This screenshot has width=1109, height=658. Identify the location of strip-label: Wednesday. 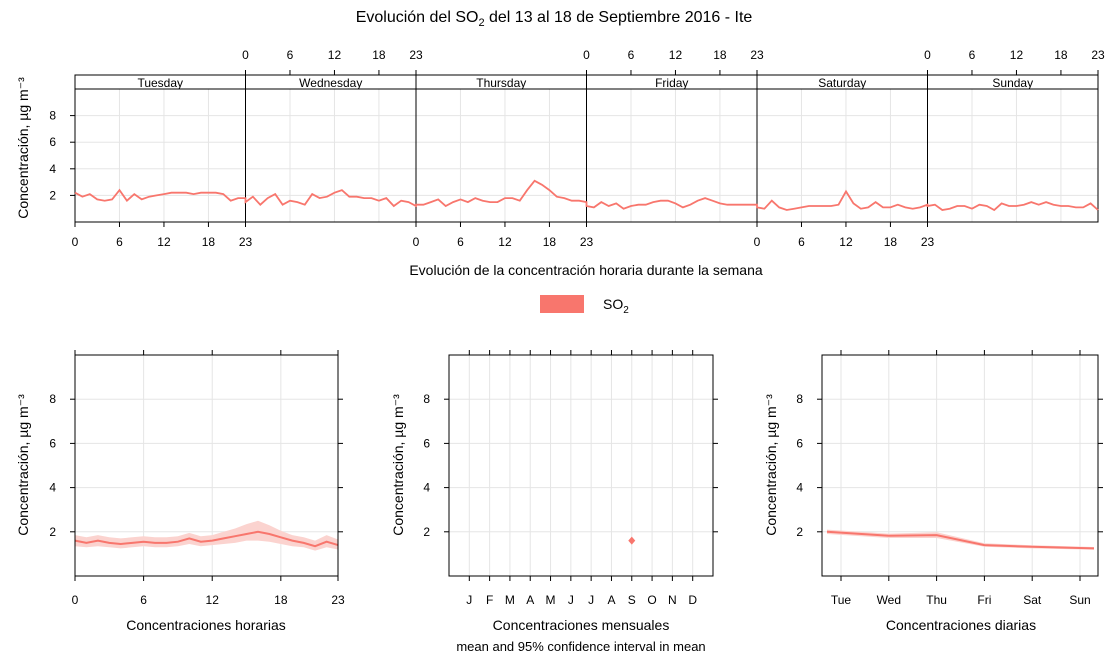
(330, 83).